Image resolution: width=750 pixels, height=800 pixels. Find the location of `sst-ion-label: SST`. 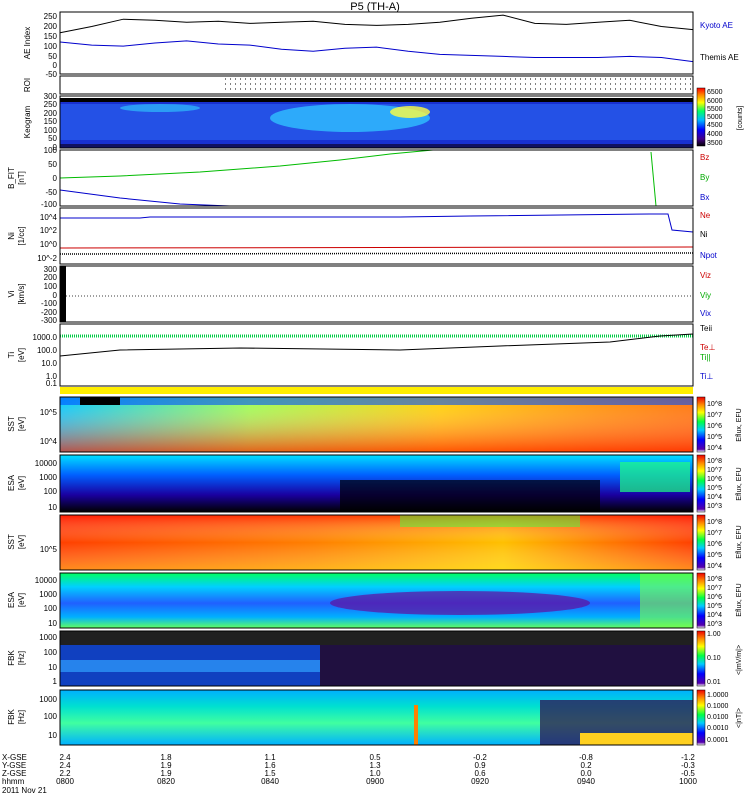

sst-ion-label: SST is located at coordinates (11, 424).